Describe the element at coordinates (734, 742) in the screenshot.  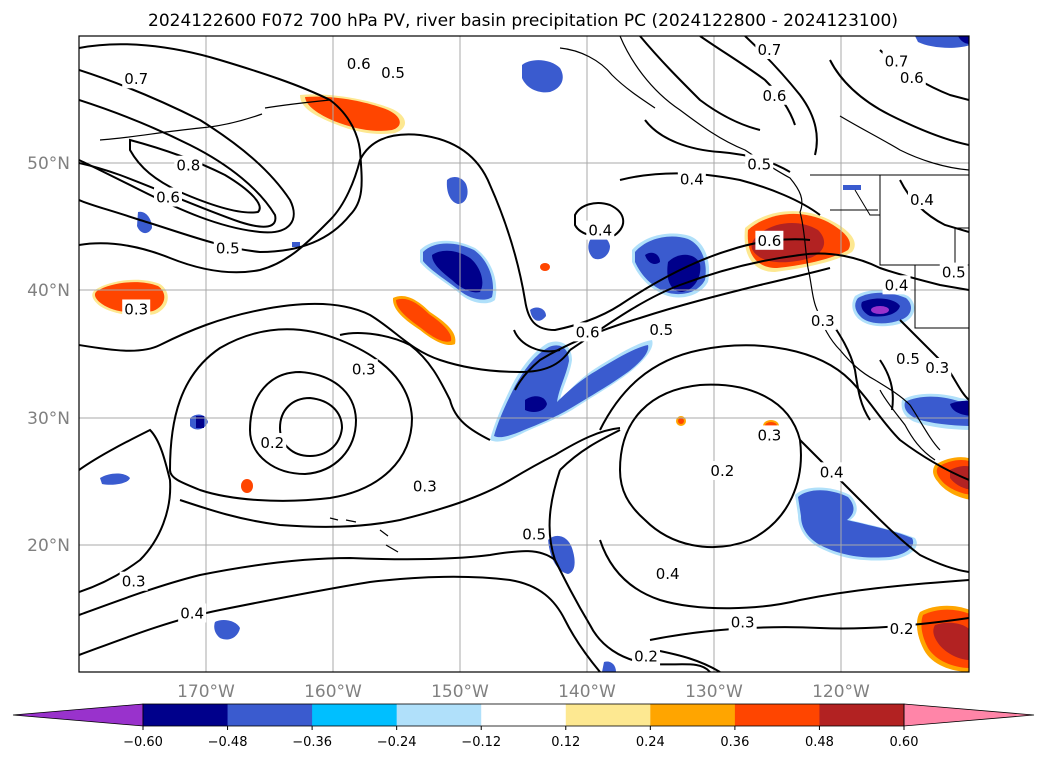
I see `colorbar-tick-label: 0.36` at that location.